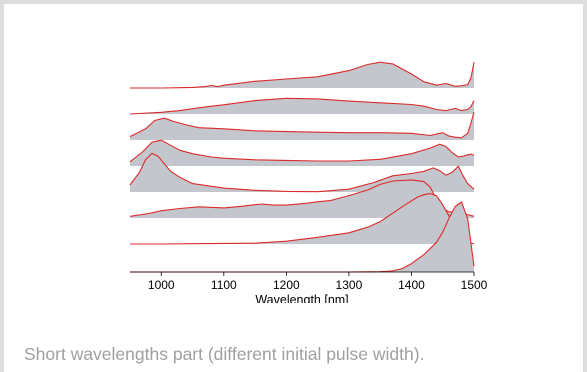 The height and width of the screenshot is (372, 587). I want to click on series-6-line, so click(302, 198).